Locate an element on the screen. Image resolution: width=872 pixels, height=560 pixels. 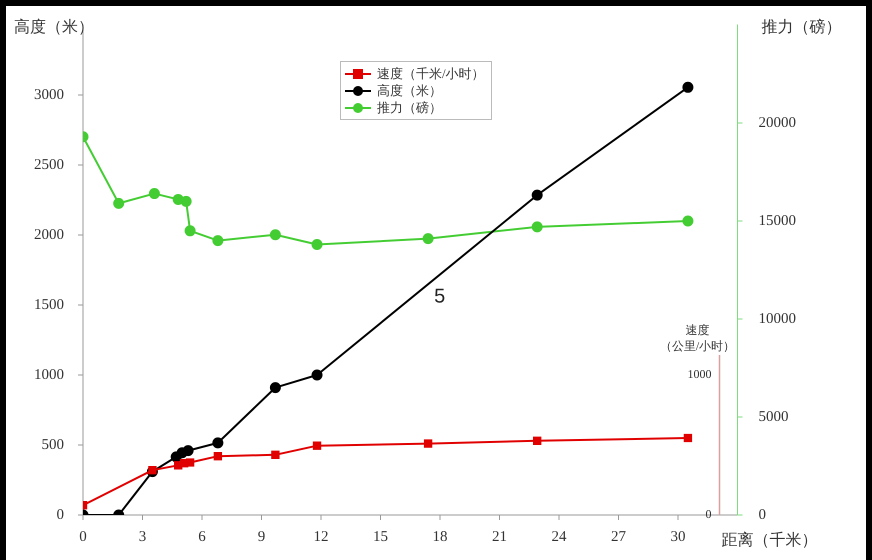
y-tick-label: 3000 is located at coordinates (49, 94).